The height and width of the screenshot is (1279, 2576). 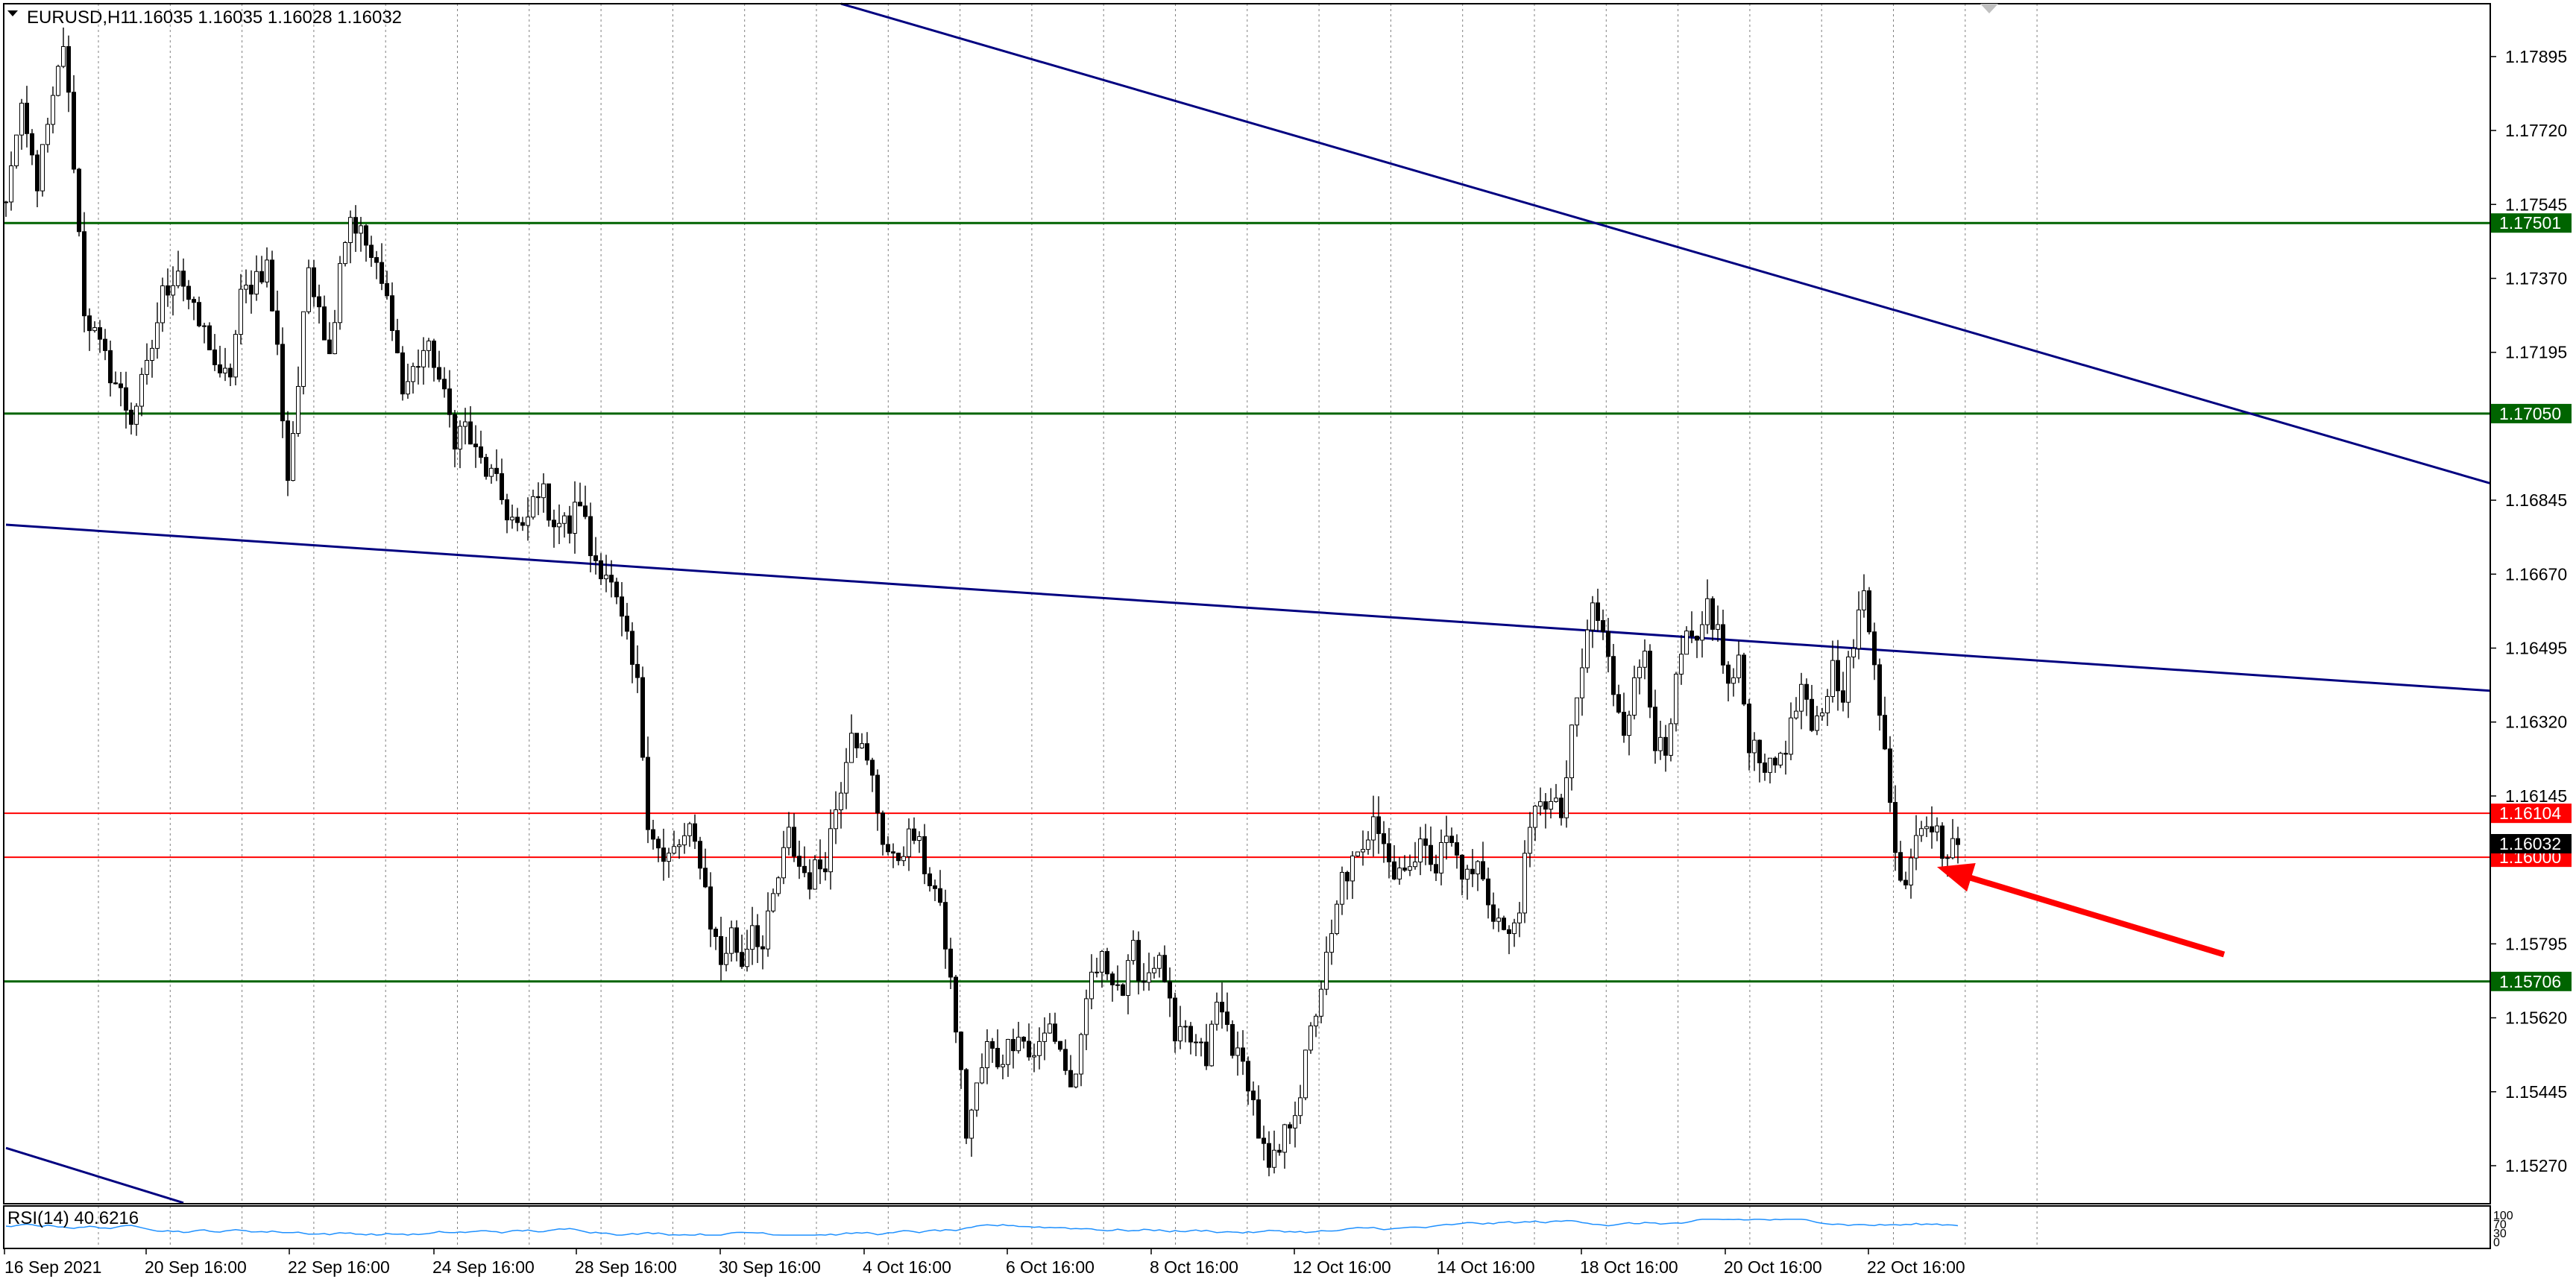 I want to click on price-tag-label: 1.16032, so click(x=2530, y=843).